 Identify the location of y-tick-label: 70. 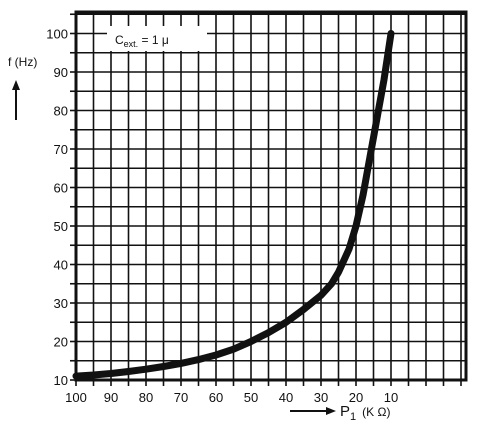
(61, 149).